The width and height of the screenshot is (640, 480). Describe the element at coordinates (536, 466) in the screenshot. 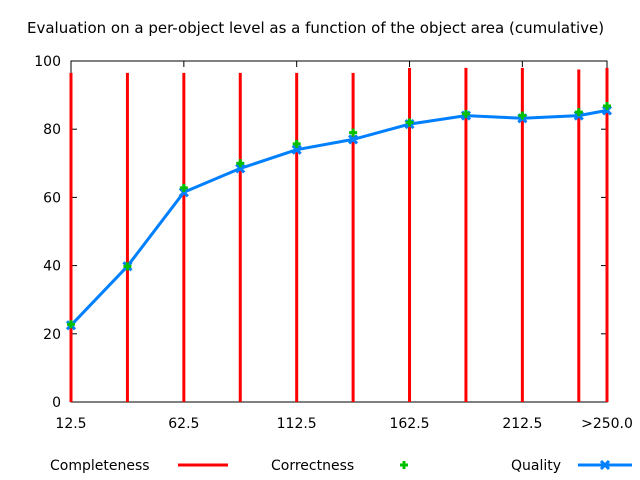

I see `legend-label-quality: Quality` at that location.